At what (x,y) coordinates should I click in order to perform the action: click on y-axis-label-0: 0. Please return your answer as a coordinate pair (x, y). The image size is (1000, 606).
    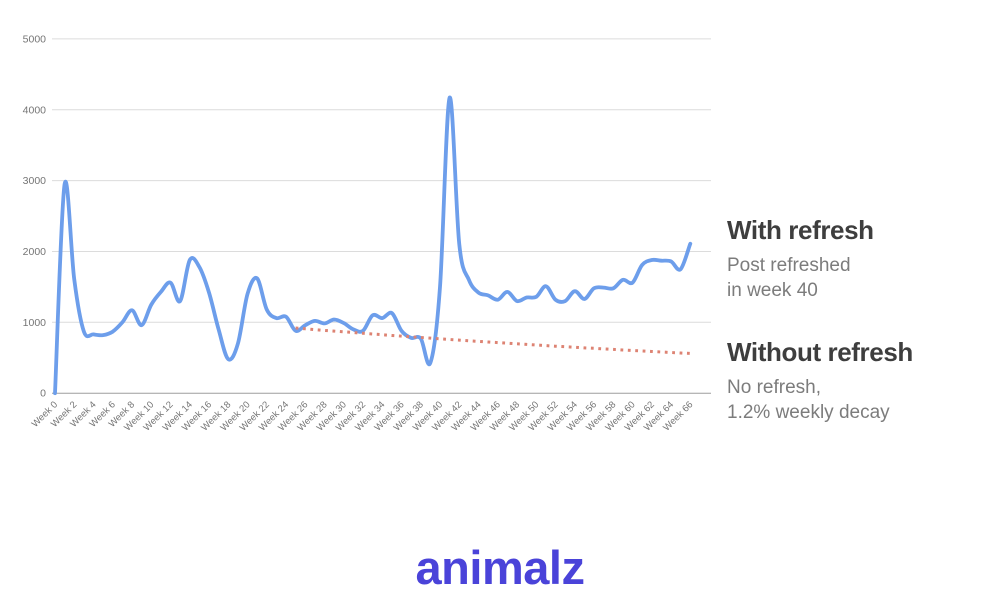
    Looking at the image, I should click on (43, 394).